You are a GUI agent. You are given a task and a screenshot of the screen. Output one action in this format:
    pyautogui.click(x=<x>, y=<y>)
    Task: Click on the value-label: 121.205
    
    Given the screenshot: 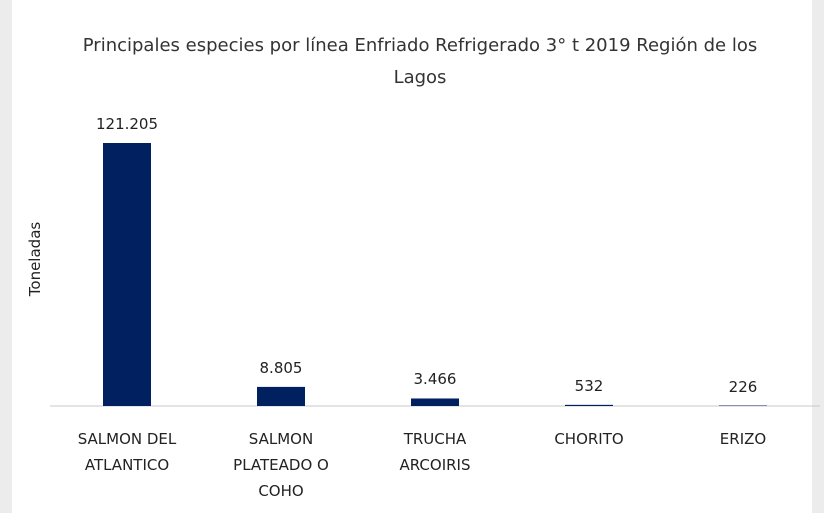 What is the action you would take?
    pyautogui.click(x=127, y=124)
    